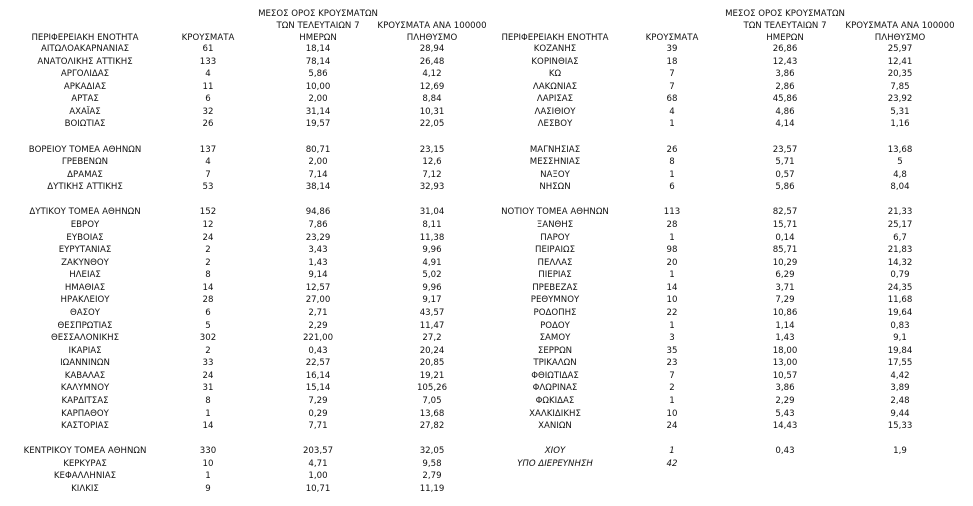 The height and width of the screenshot is (506, 973). What do you see at coordinates (432, 350) in the screenshot?
I see `cell-value: 20,24` at bounding box center [432, 350].